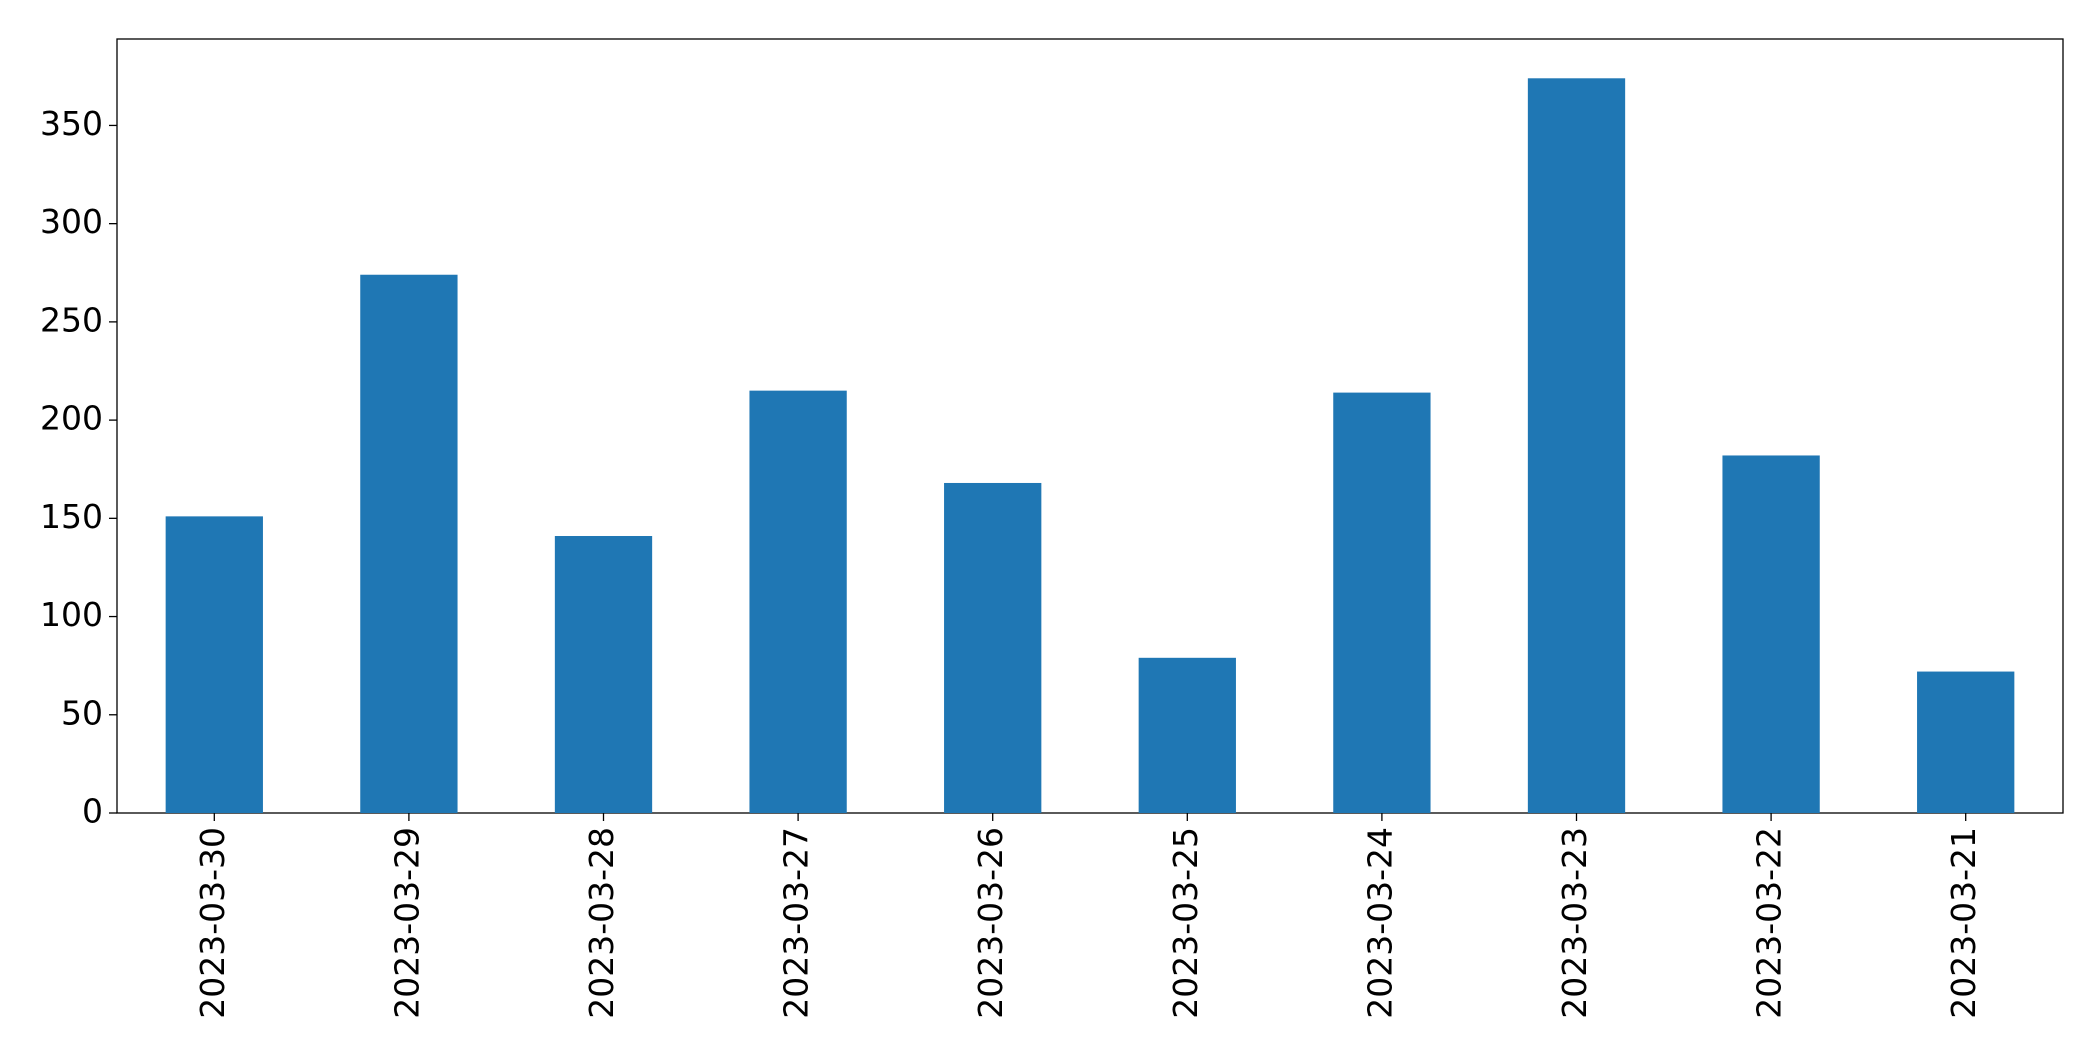 Image resolution: width=2093 pixels, height=1061 pixels. I want to click on y-tick-label: 350, so click(71, 123).